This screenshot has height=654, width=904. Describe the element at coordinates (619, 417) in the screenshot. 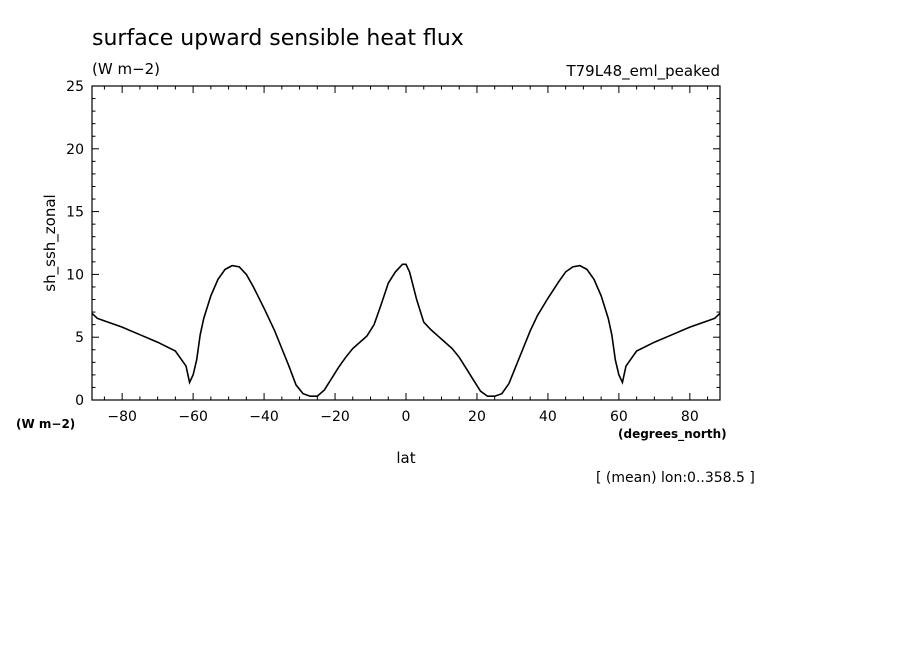

I see `x-tick-label: 60` at that location.